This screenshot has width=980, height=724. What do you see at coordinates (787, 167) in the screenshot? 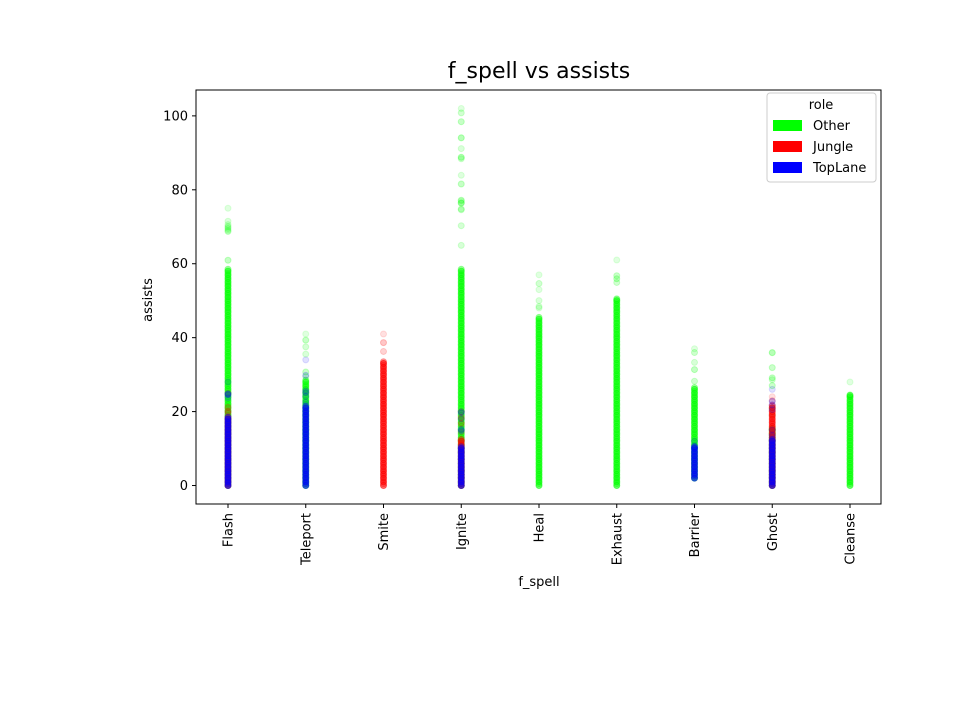
I see `legend-swatch-toplane` at bounding box center [787, 167].